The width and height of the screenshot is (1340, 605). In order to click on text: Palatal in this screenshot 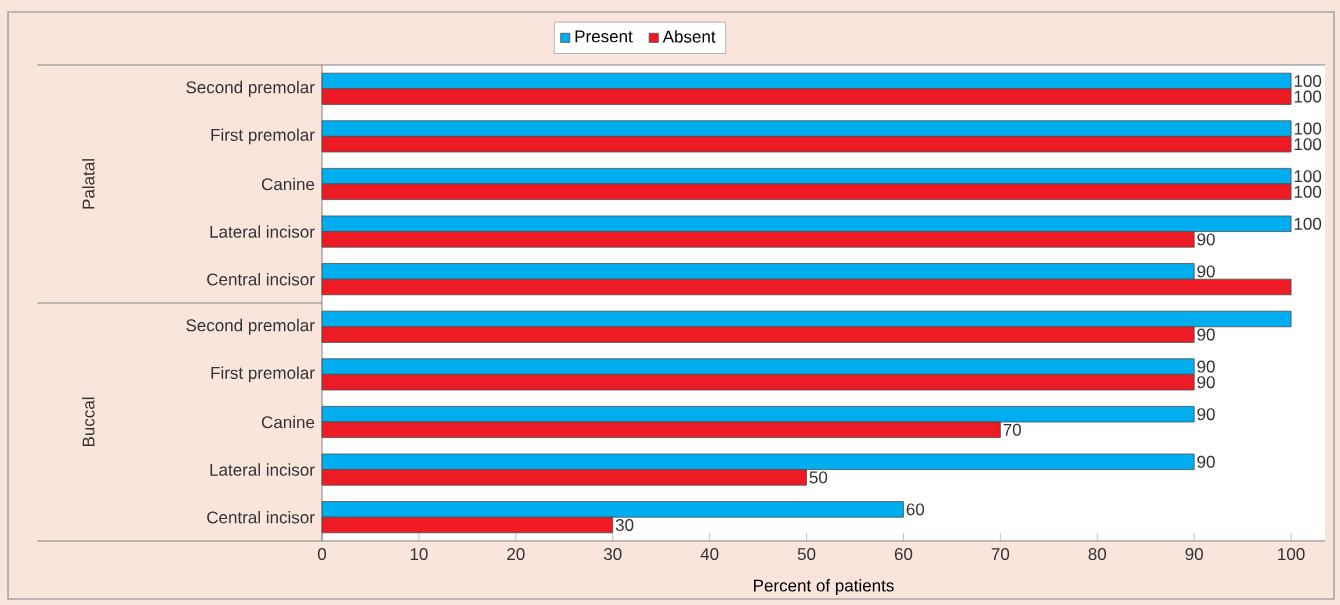, I will do `click(88, 184)`.